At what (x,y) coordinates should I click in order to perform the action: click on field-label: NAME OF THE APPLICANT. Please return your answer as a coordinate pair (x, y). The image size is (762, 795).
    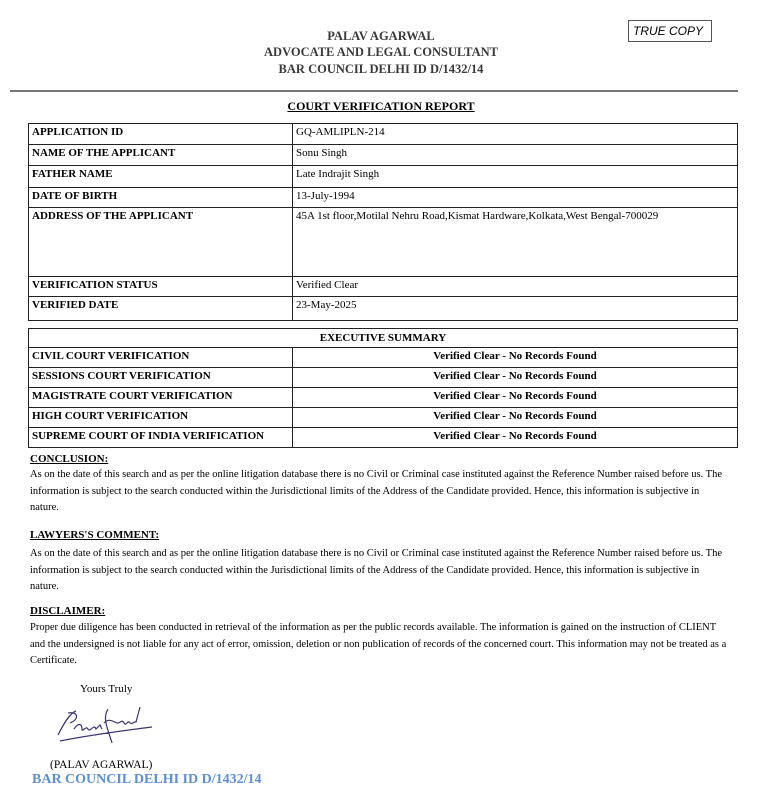
    Looking at the image, I should click on (160, 155).